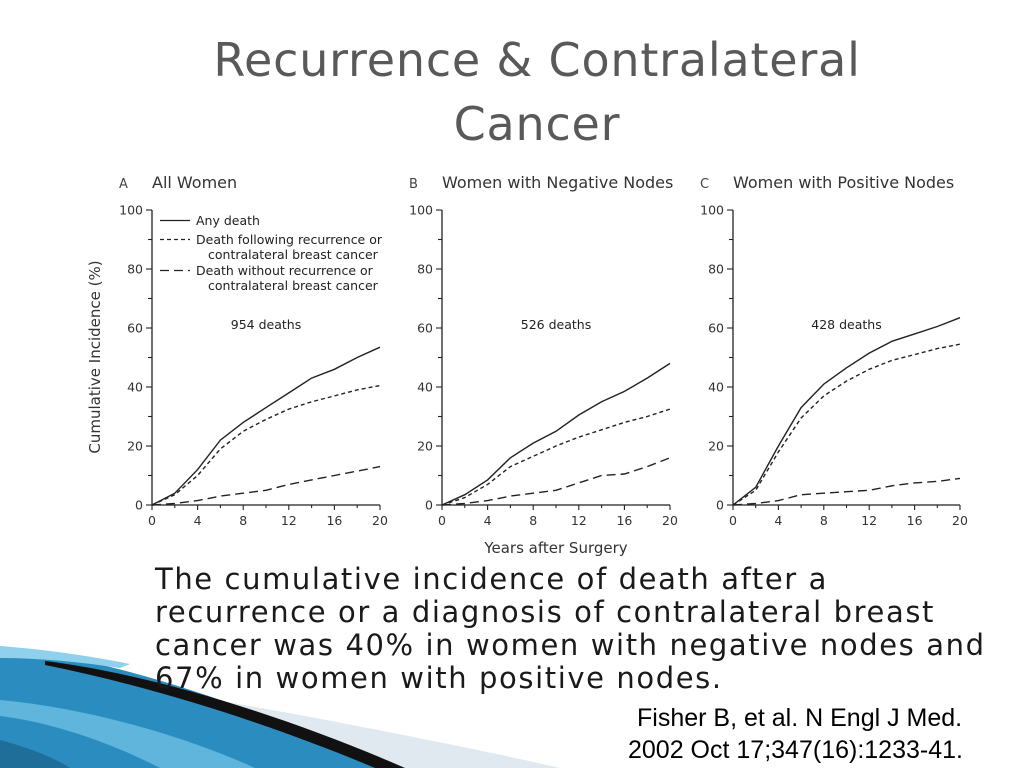  Describe the element at coordinates (533, 520) in the screenshot. I see `panel-b-x-tick-label: 8` at that location.